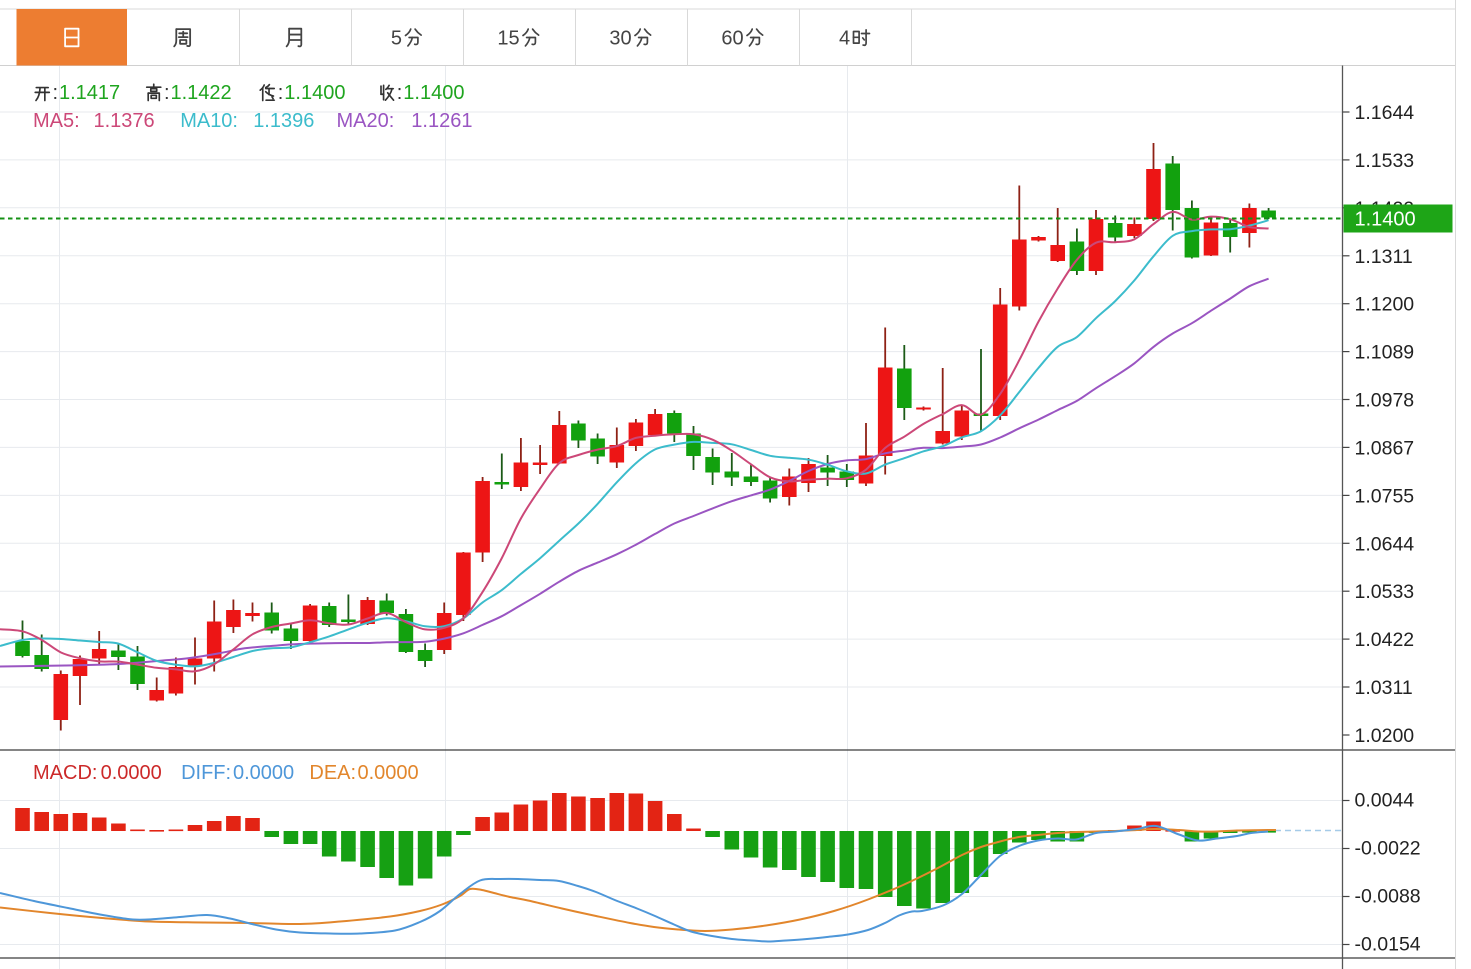  Describe the element at coordinates (65, 773) in the screenshot. I see `svg-text: MACD:` at that location.